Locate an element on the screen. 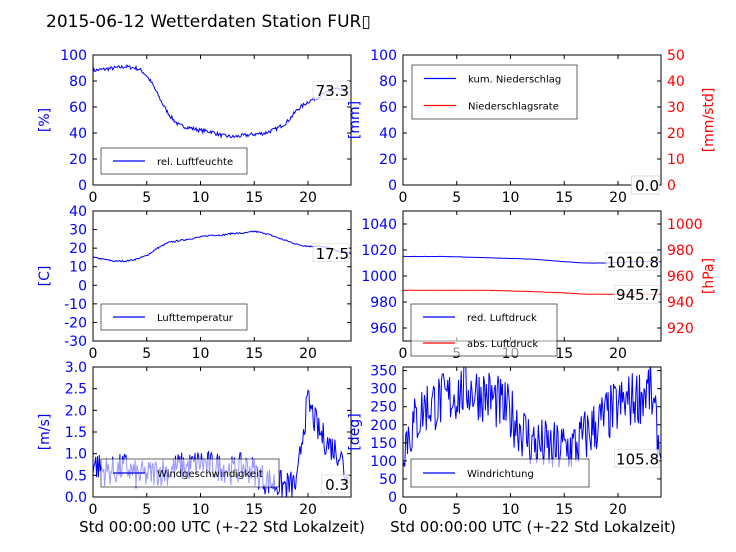 Image resolution: width=736 pixels, height=552 pixels. y-tick-label-right: 920 is located at coordinates (680, 329).